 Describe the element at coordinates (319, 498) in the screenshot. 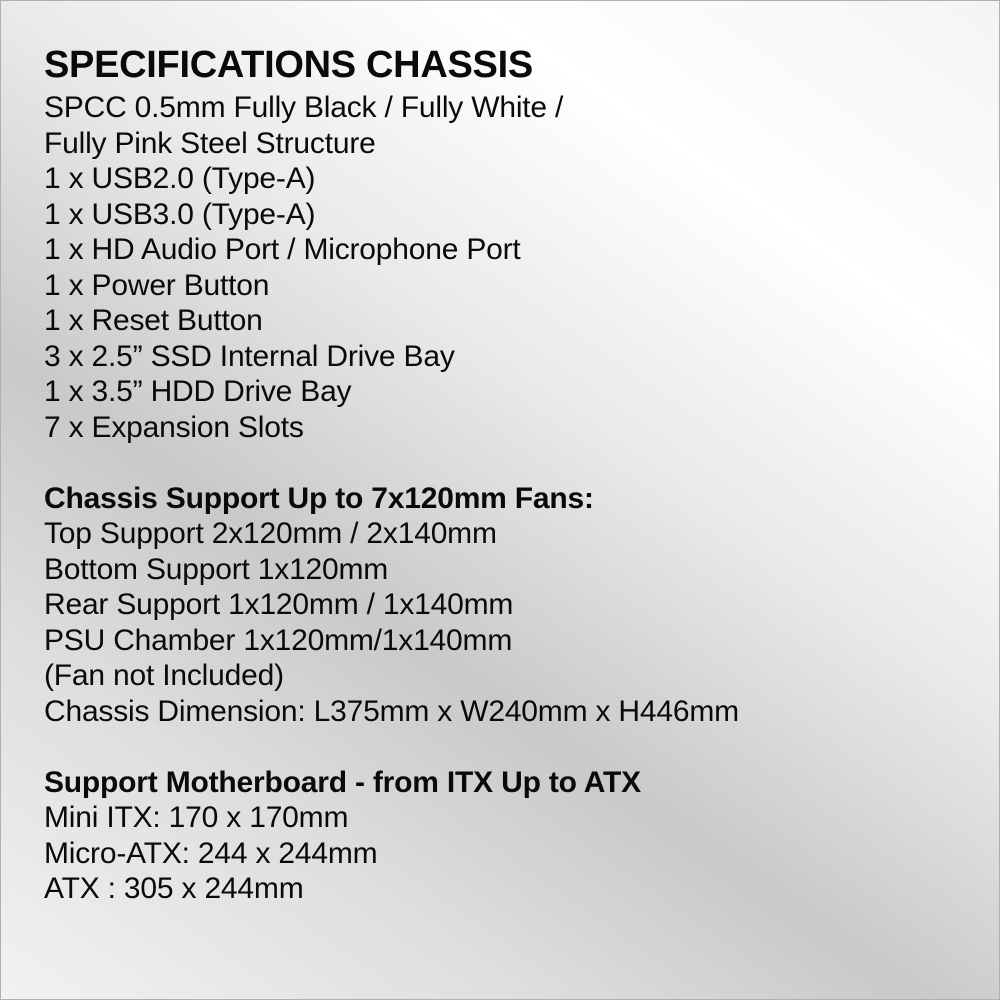

I see `section-heading: Chassis Support Up to 7x120mm Fans:` at that location.